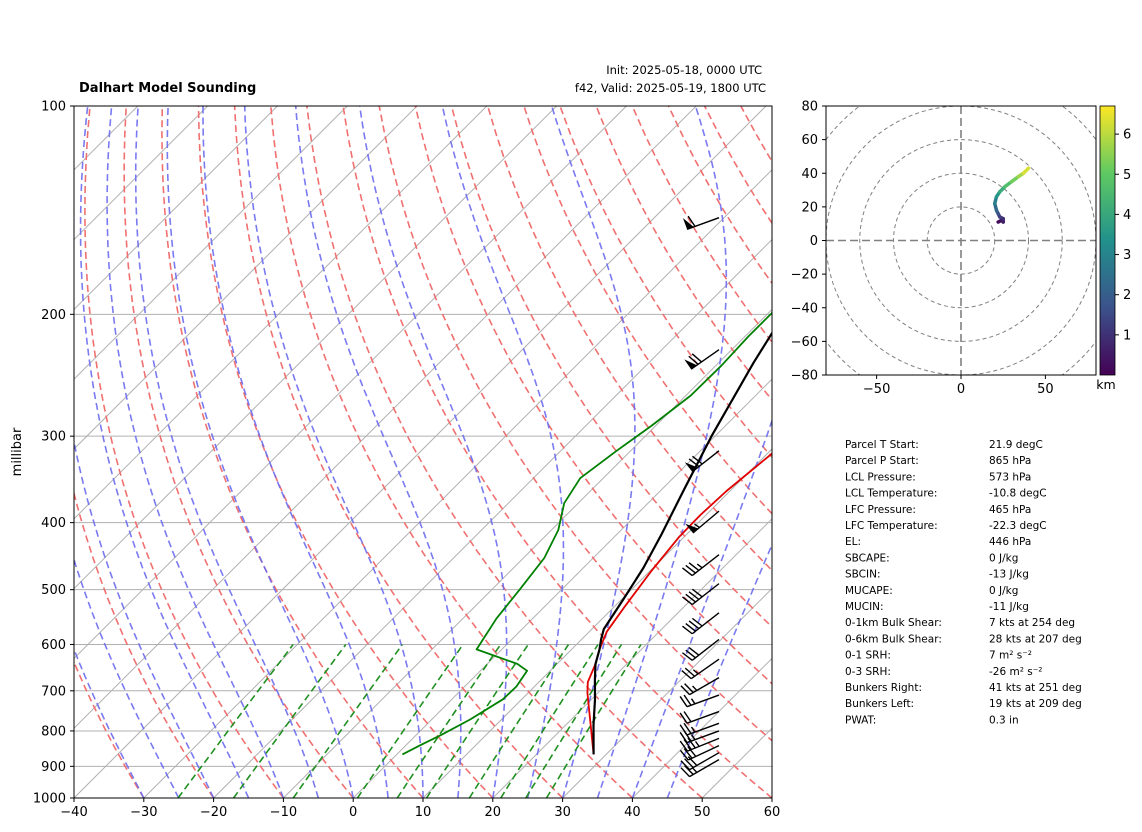  I want to click on stat-label: SBCIN:, so click(863, 575).